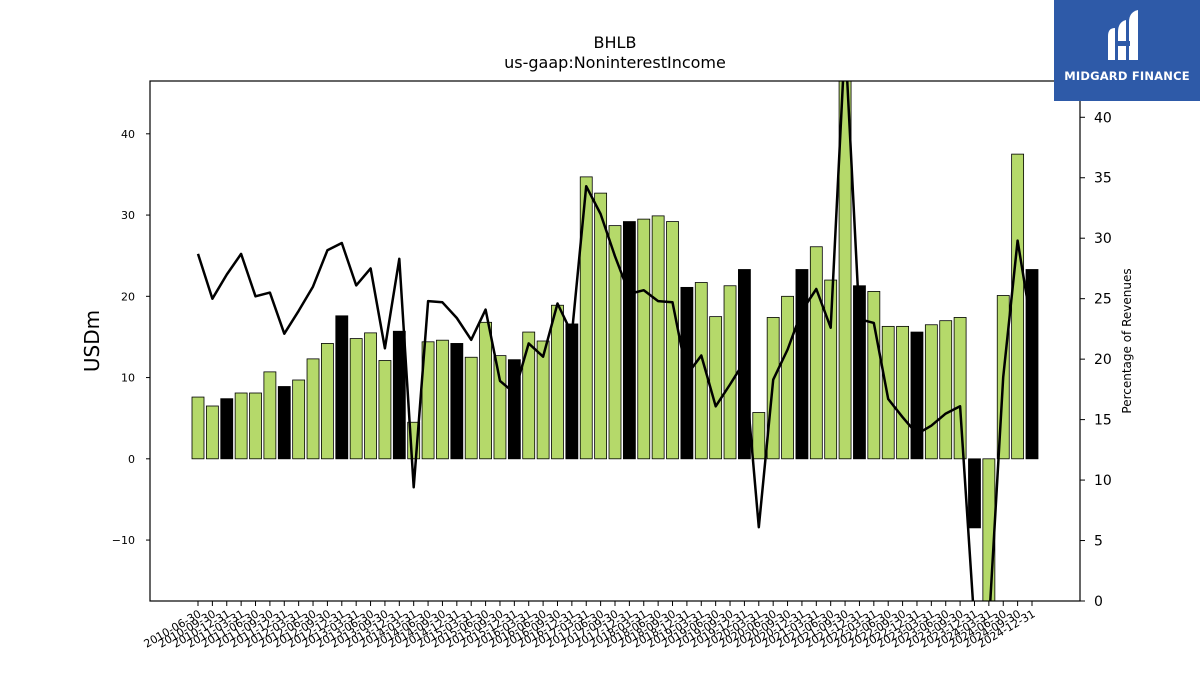 The height and width of the screenshot is (675, 1200). Describe the element at coordinates (615, 42) in the screenshot. I see `chart-title: BHLB` at that location.